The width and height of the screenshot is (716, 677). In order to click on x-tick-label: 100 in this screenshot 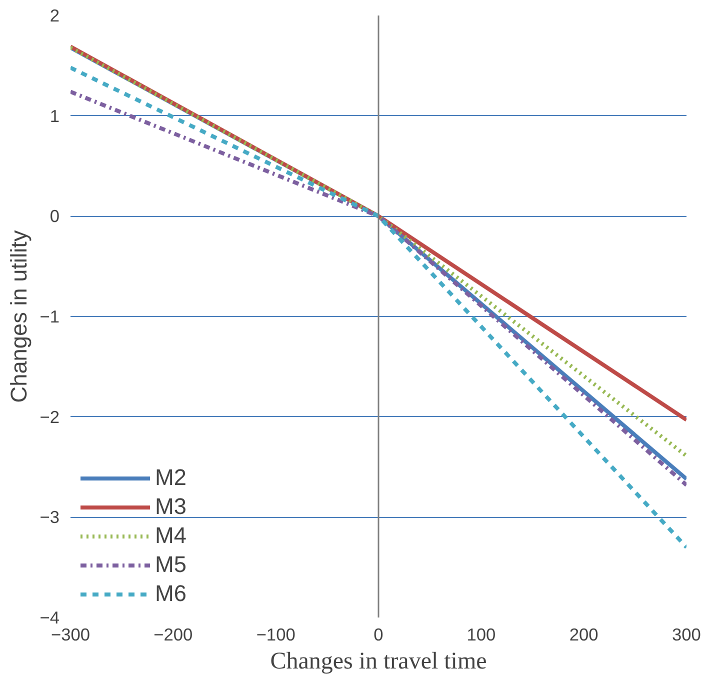, I will do `click(481, 634)`.